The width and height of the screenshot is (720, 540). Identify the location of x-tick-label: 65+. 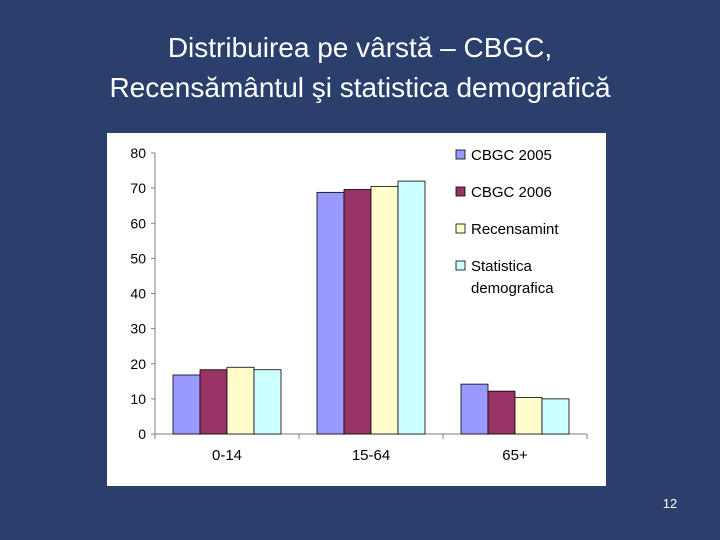
(515, 455).